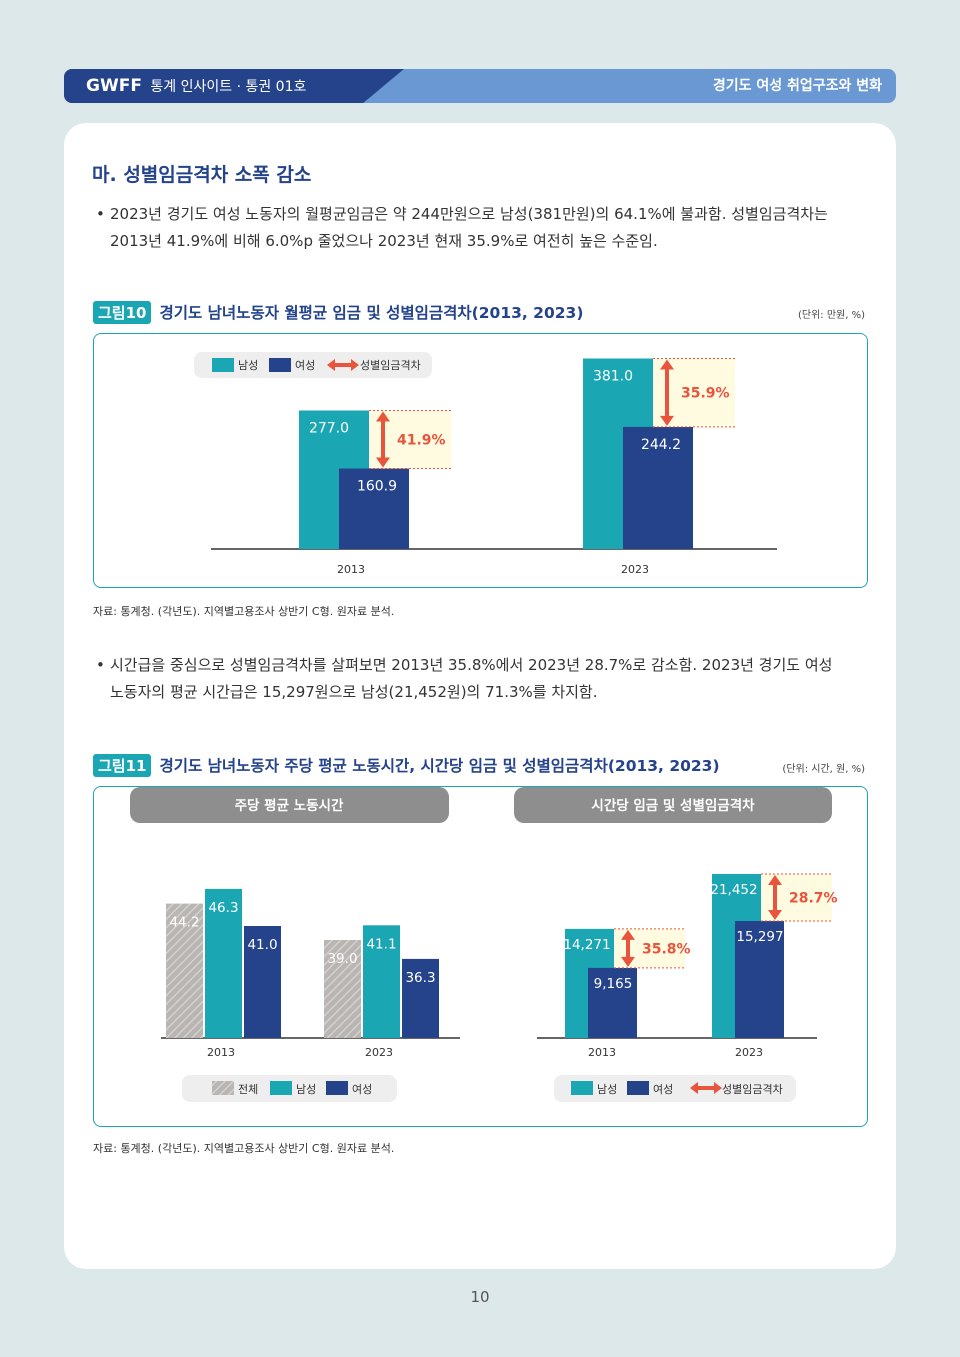  Describe the element at coordinates (381, 981) in the screenshot. I see `bar-hours-male-2023` at that location.